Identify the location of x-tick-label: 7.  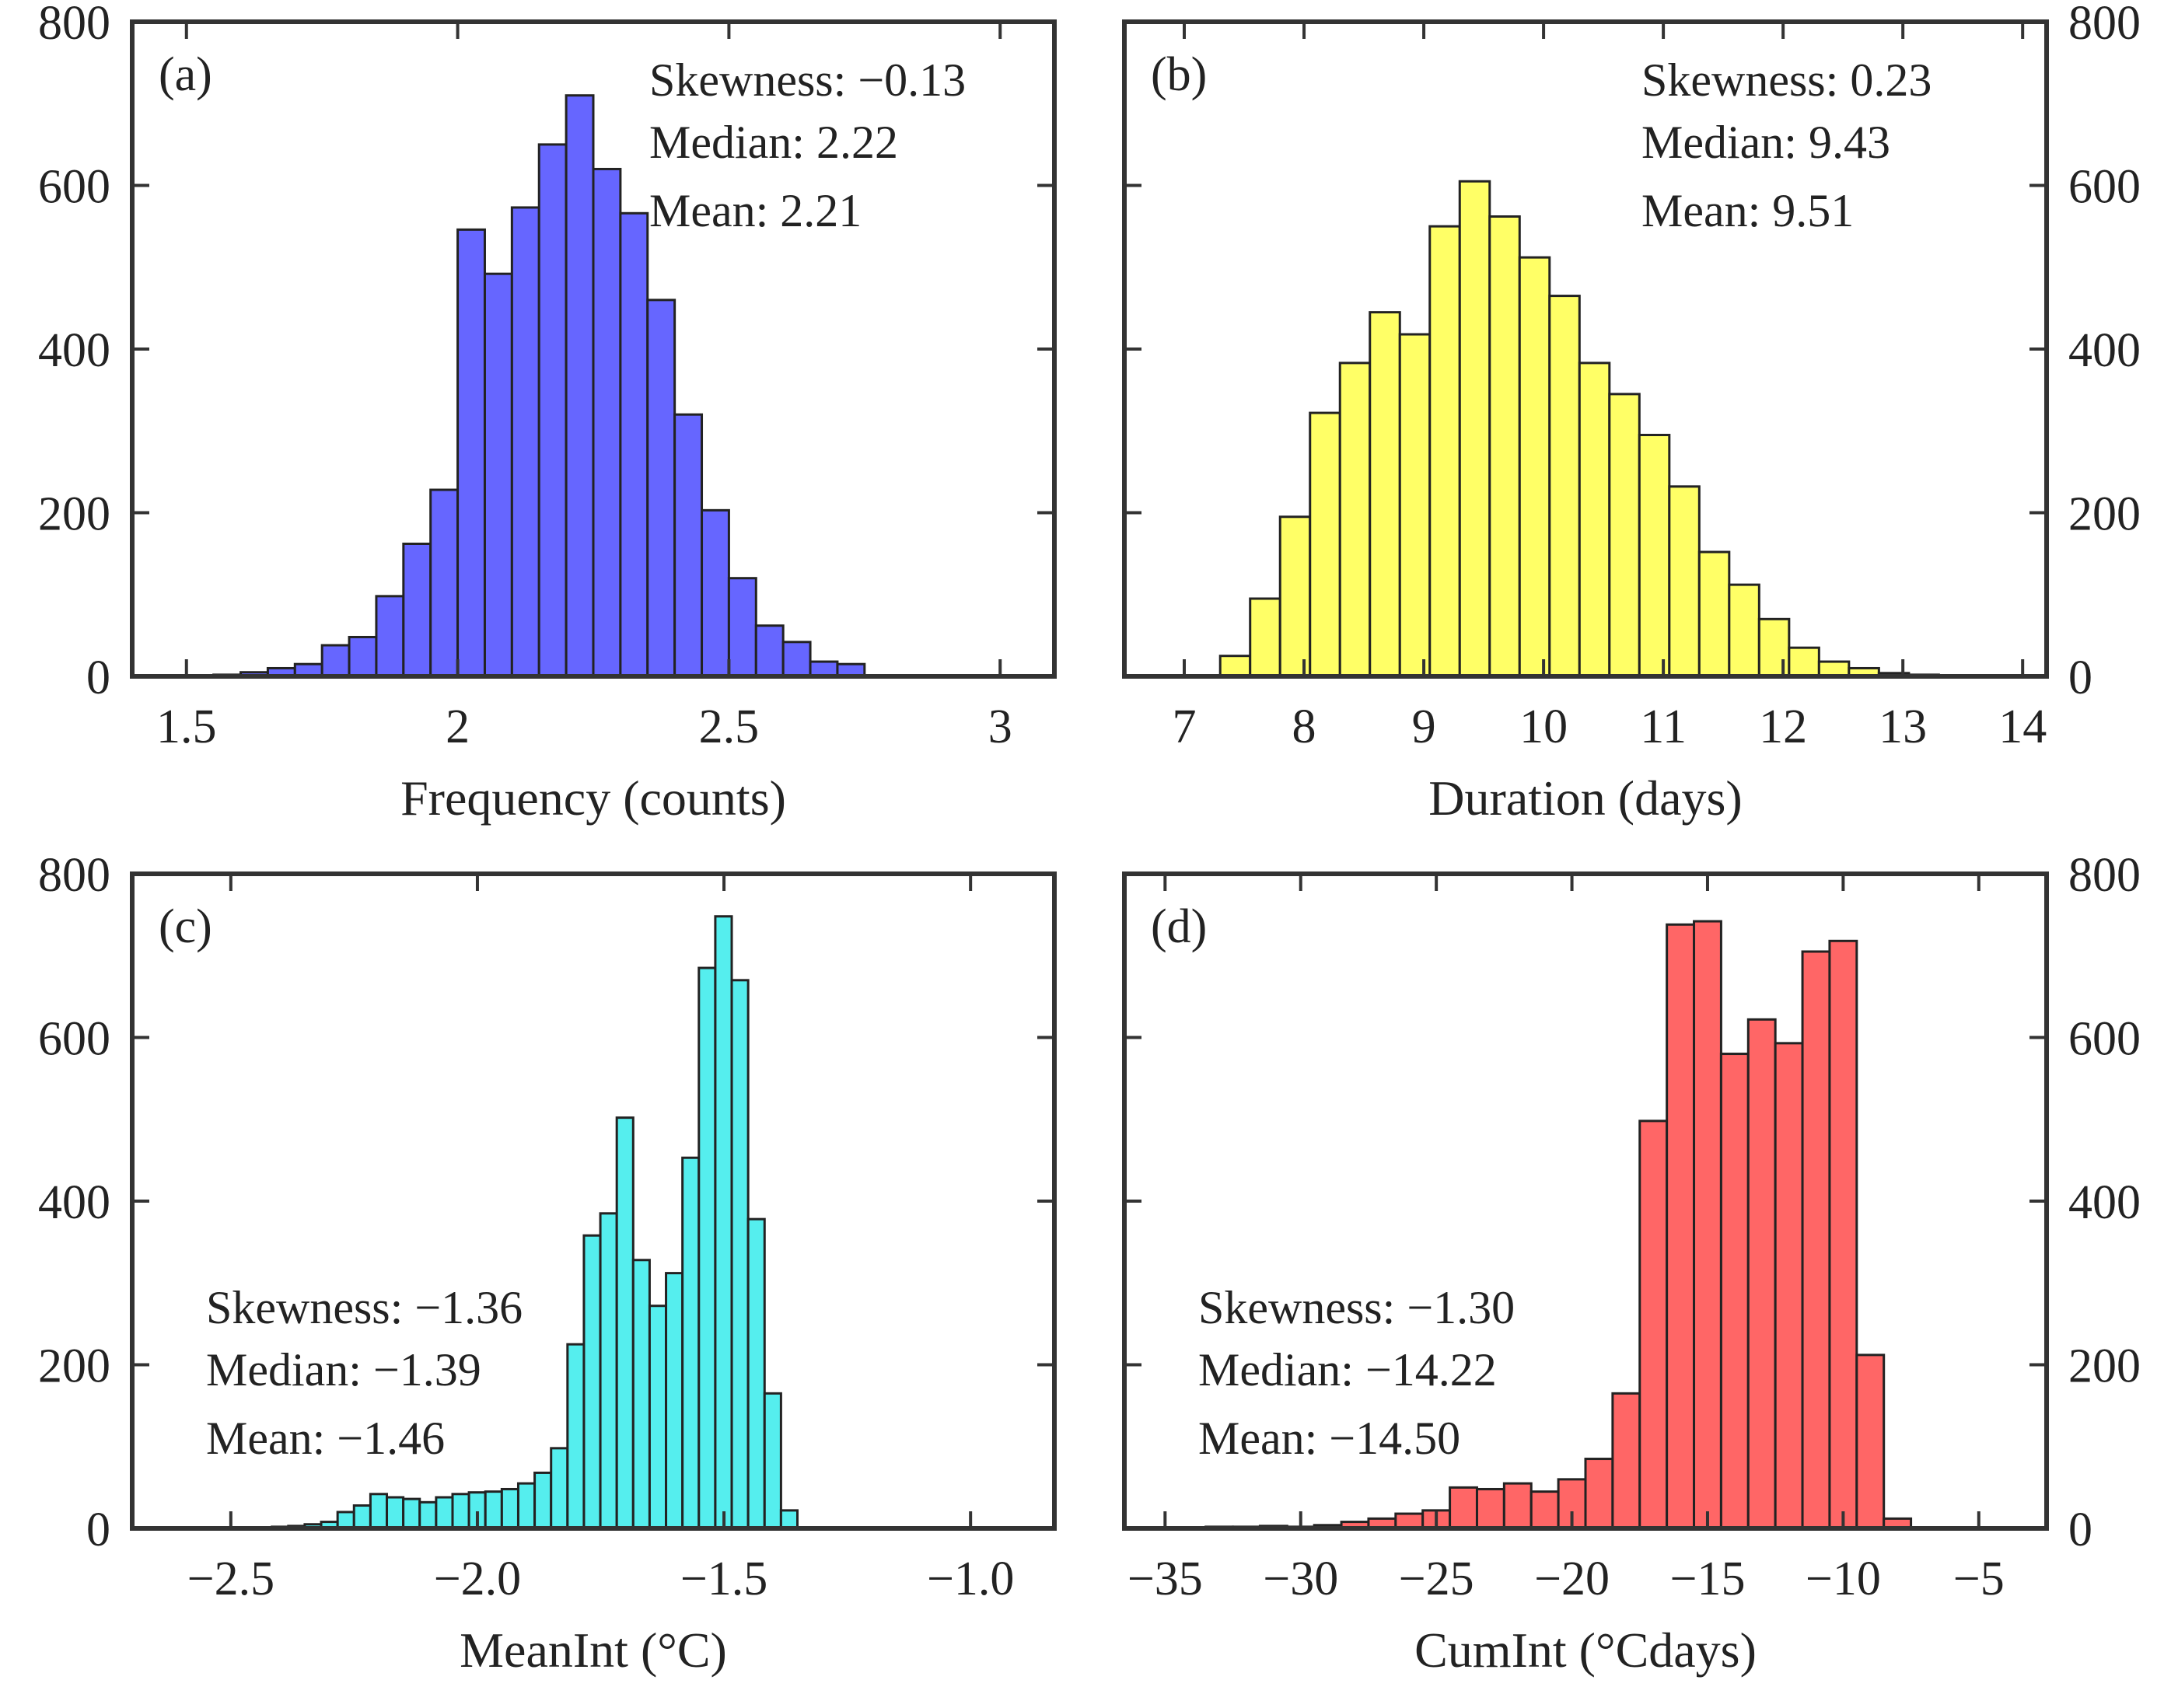
(1185, 726).